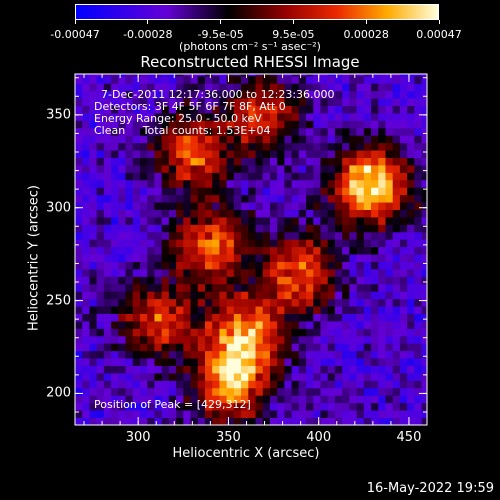 The height and width of the screenshot is (500, 500). What do you see at coordinates (58, 393) in the screenshot?
I see `y-tick-label: 200` at bounding box center [58, 393].